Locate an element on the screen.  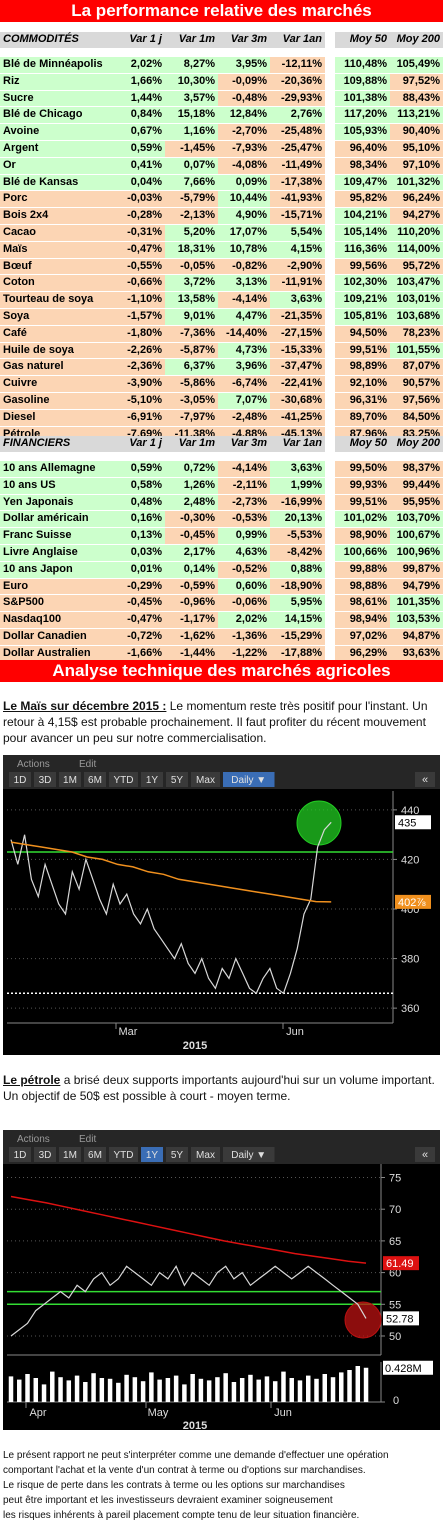
lead: Le pétrole is located at coordinates (32, 1080).